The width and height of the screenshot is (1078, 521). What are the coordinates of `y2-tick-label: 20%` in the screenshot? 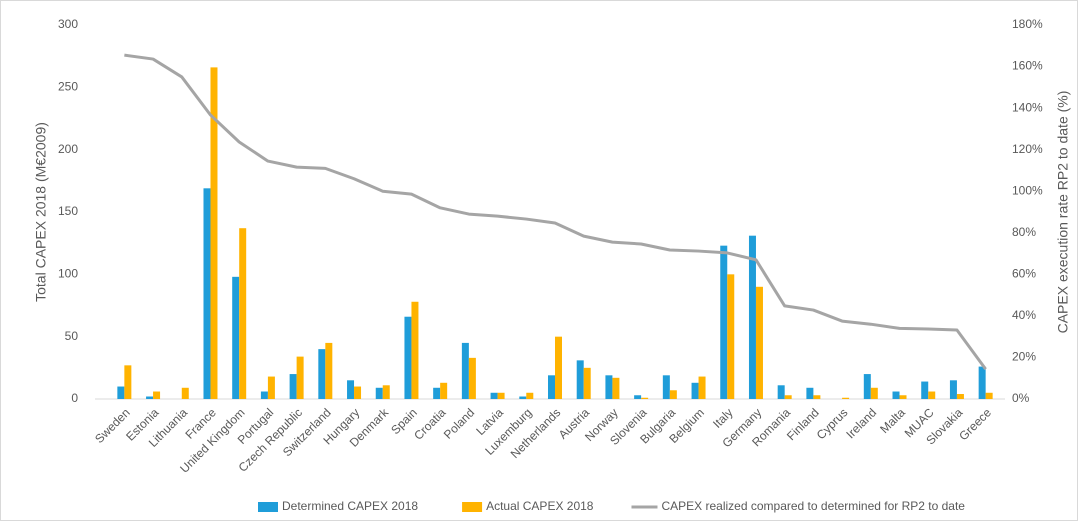 It's located at (1024, 357).